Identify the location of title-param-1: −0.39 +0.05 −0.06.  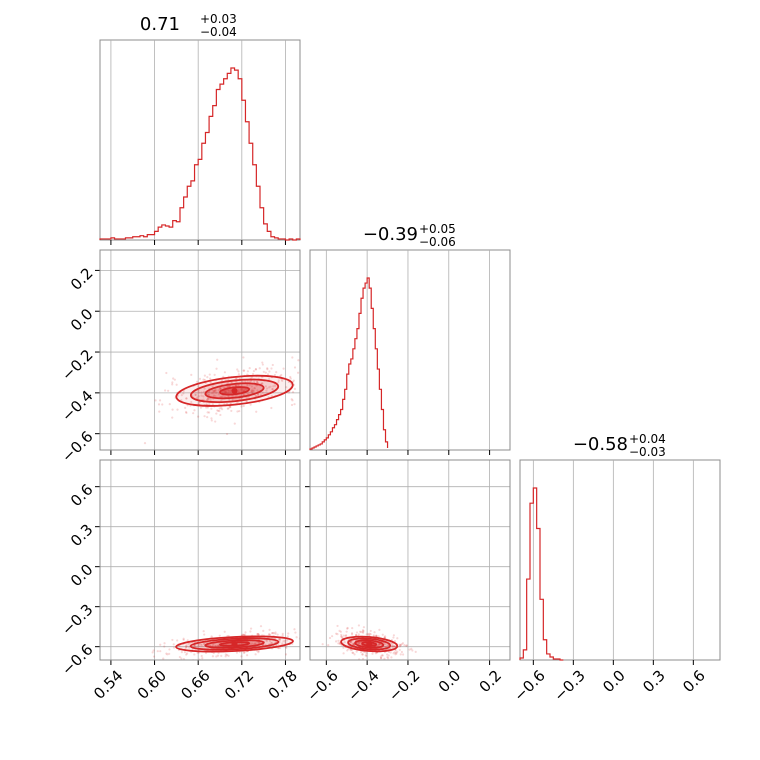
(409, 235).